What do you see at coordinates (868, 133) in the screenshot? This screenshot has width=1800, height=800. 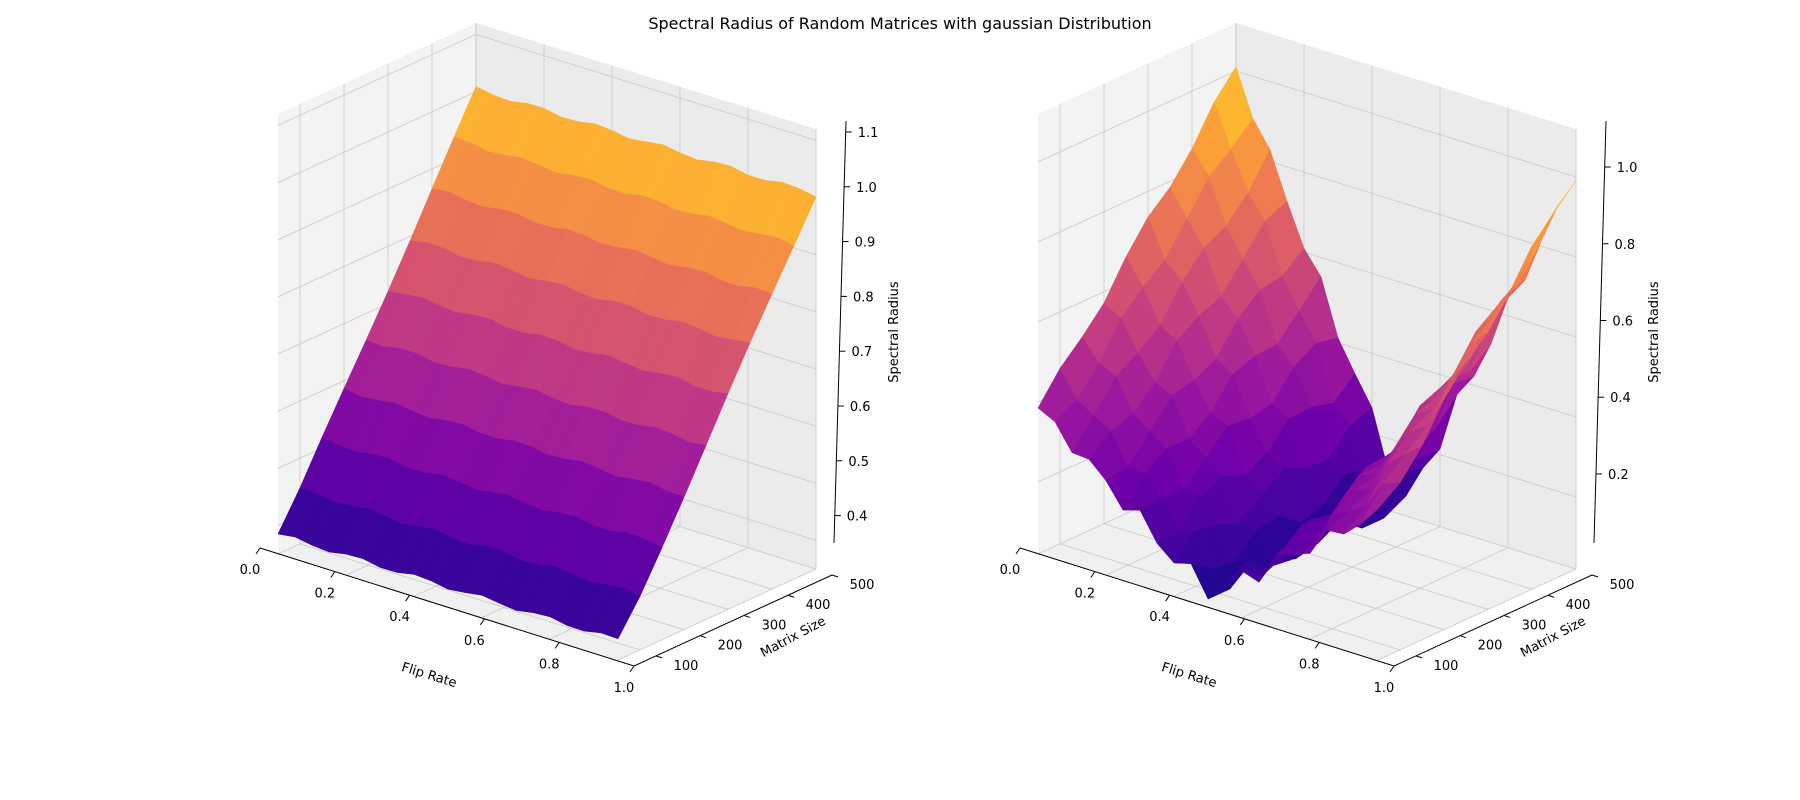 I see `z-tick-label: 1.1` at bounding box center [868, 133].